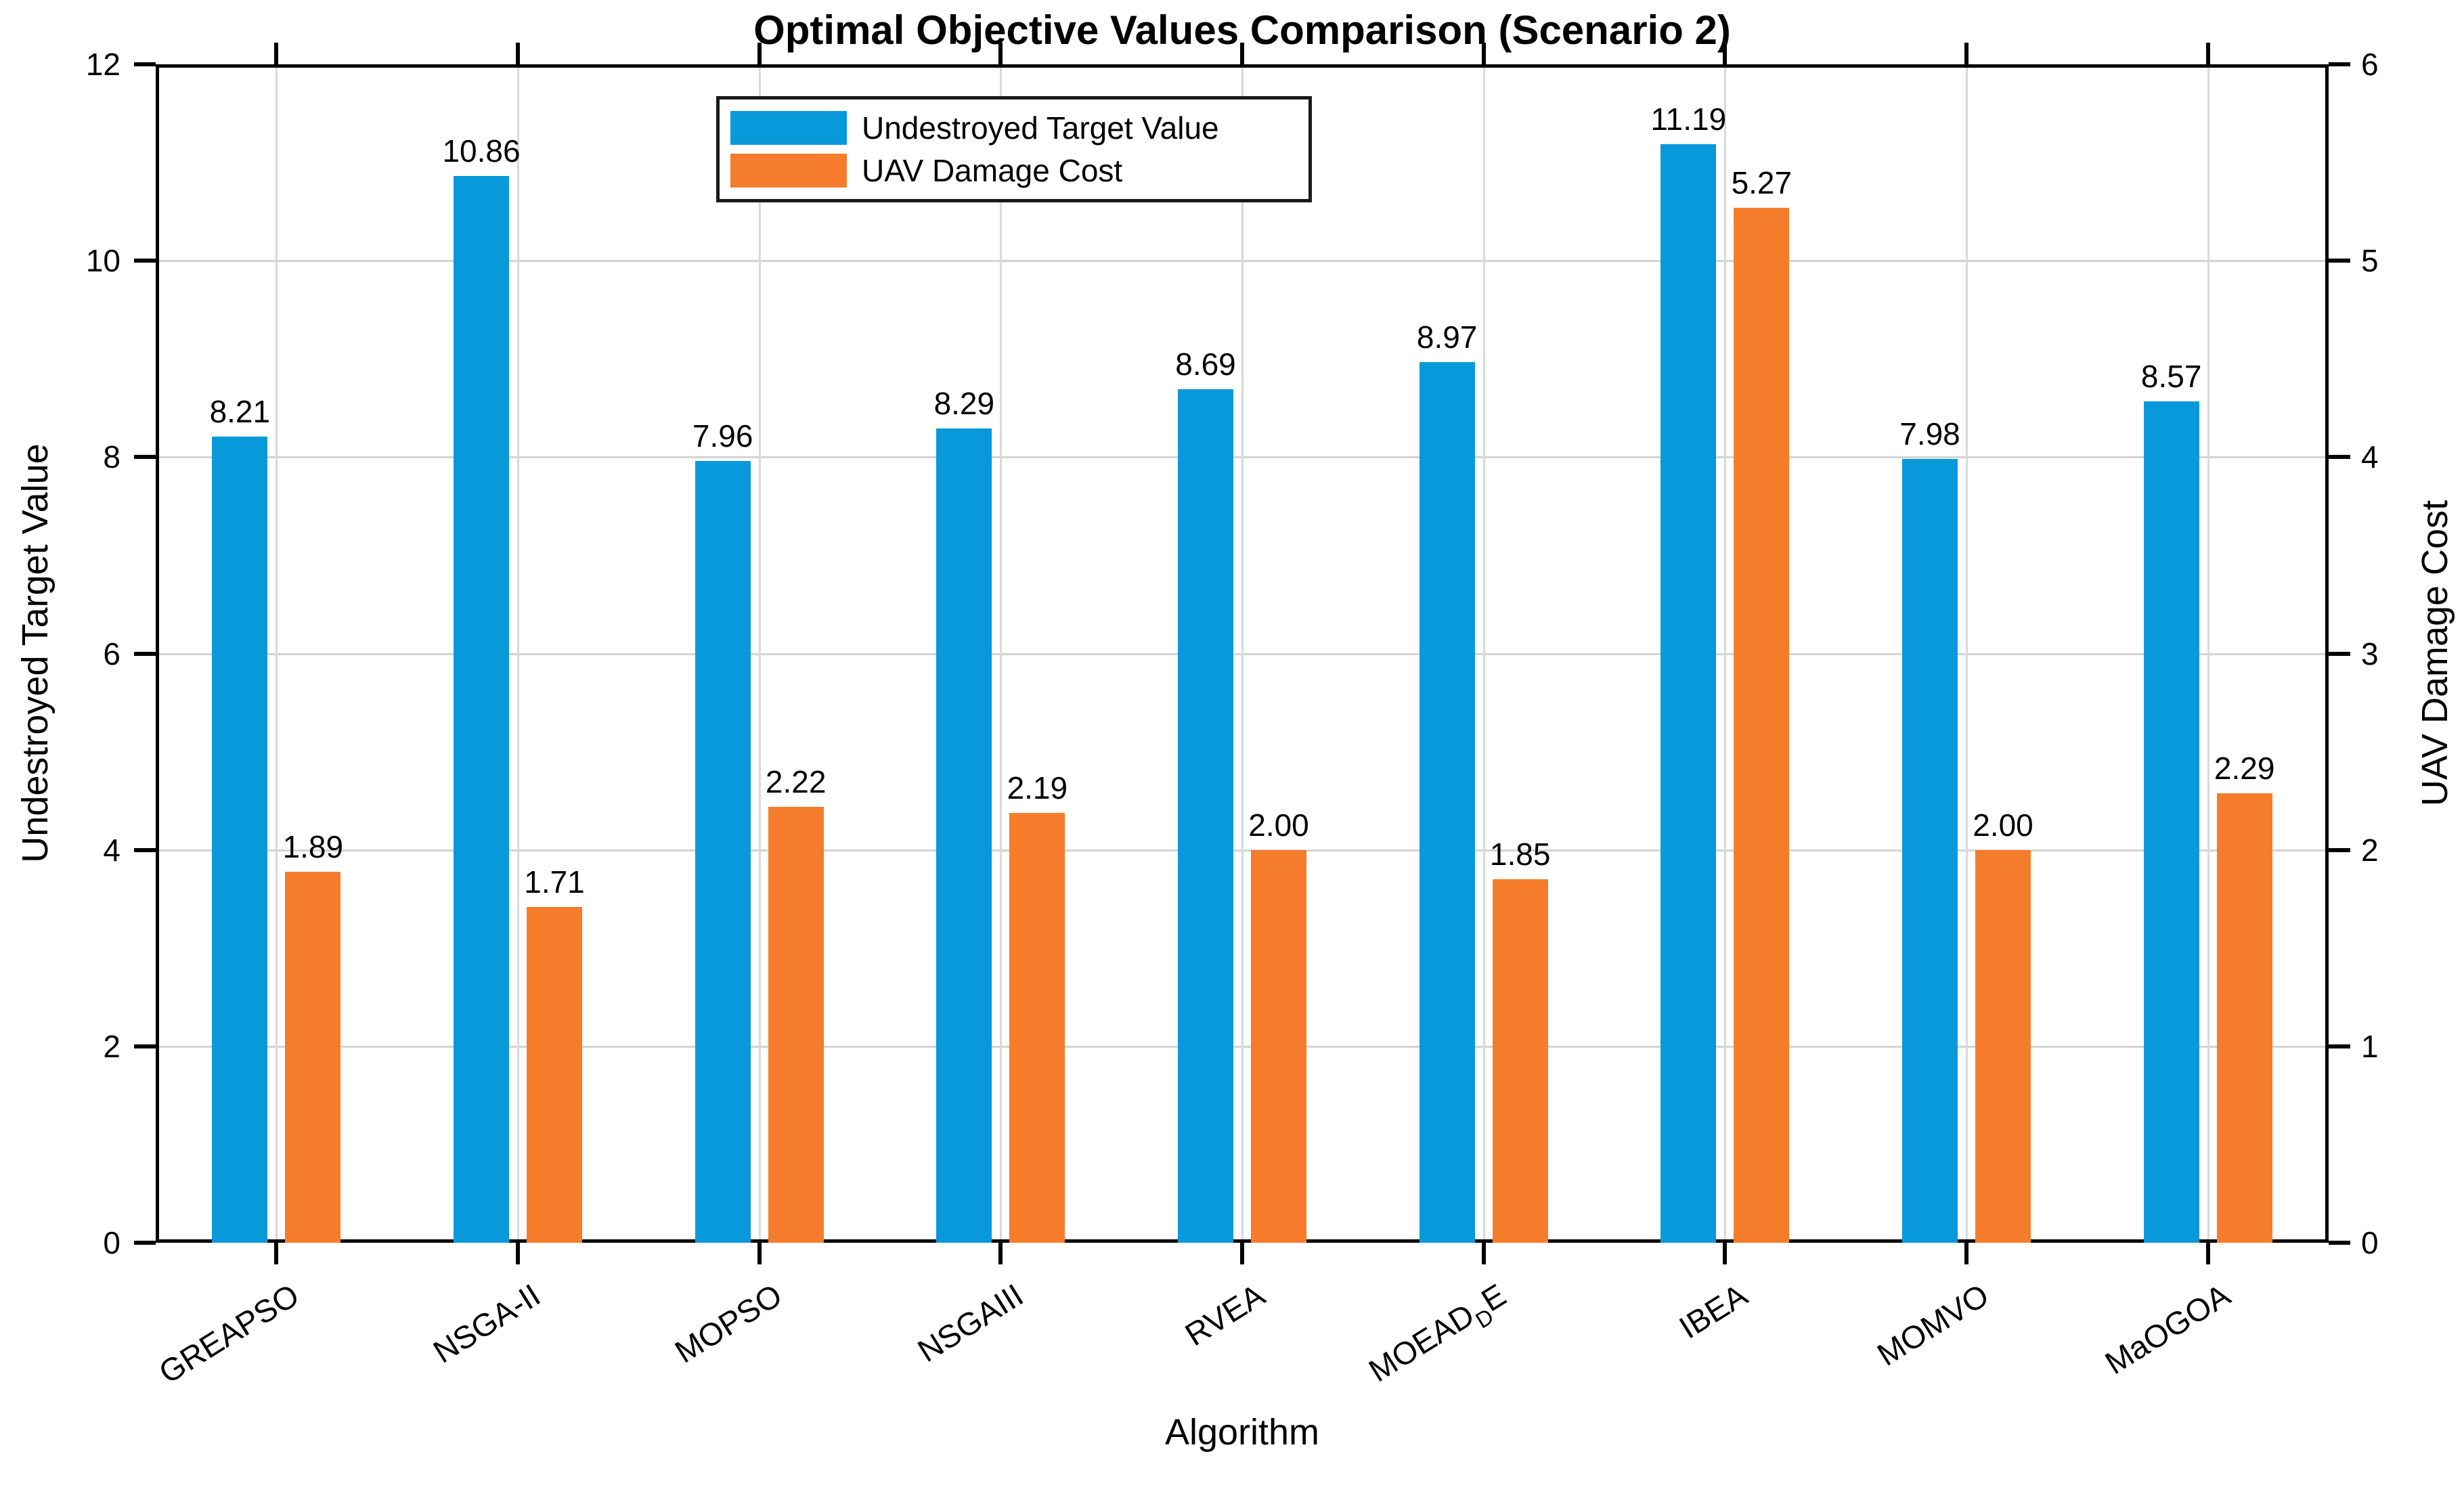 The height and width of the screenshot is (1504, 2464). I want to click on right-axis-tick-label: 5, so click(2370, 261).